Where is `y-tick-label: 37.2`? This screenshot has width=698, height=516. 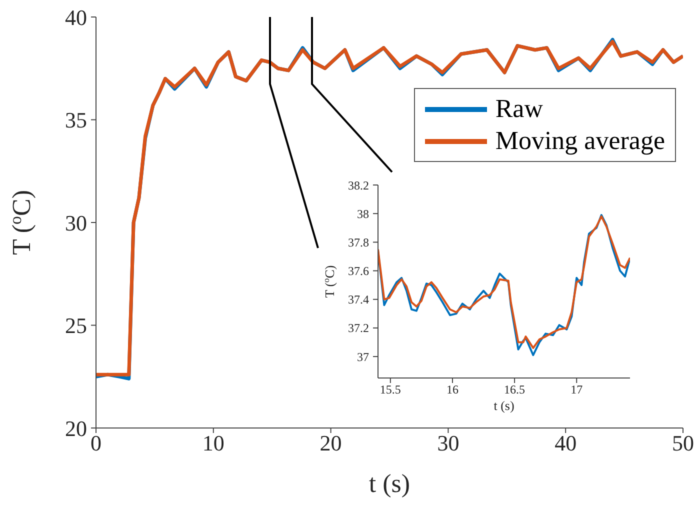
y-tick-label: 37.2 is located at coordinates (358, 328).